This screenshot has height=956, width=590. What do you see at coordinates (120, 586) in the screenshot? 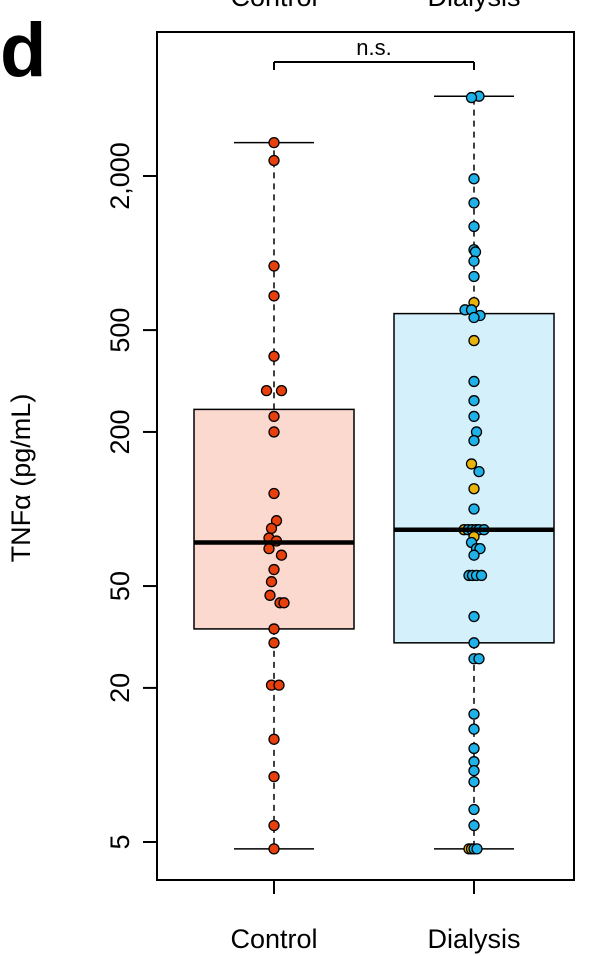
I see `y-tick-label-2: 50` at bounding box center [120, 586].